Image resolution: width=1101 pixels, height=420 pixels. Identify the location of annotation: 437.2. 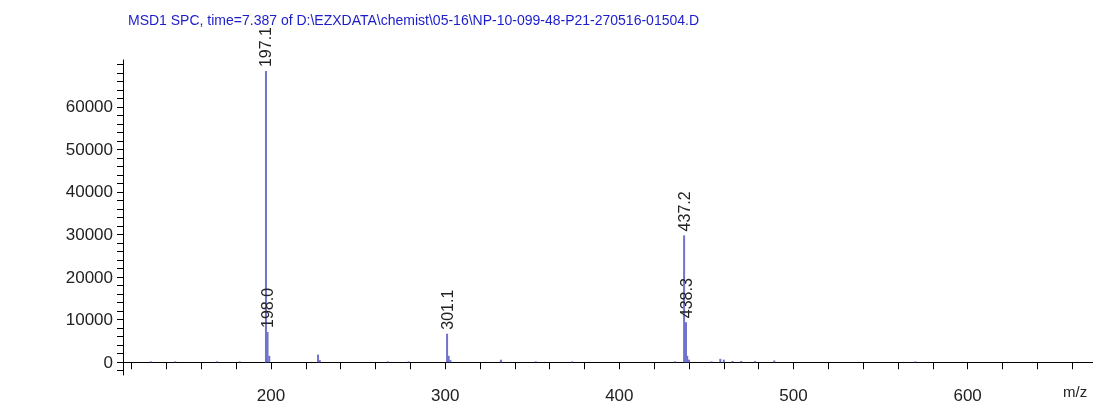
(684, 211).